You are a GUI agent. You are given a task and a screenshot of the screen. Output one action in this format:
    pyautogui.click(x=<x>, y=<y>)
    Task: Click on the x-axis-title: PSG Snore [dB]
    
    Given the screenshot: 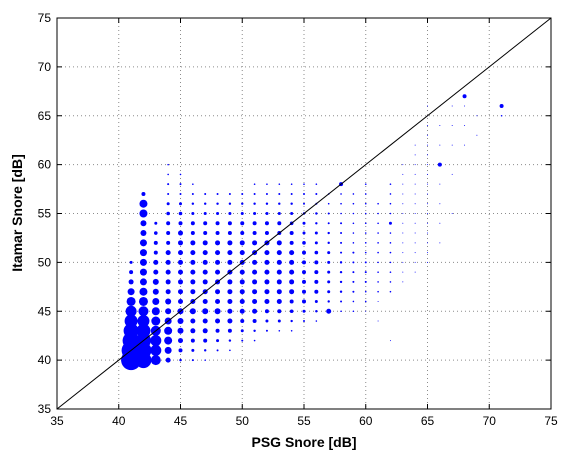 What is the action you would take?
    pyautogui.click(x=303, y=442)
    